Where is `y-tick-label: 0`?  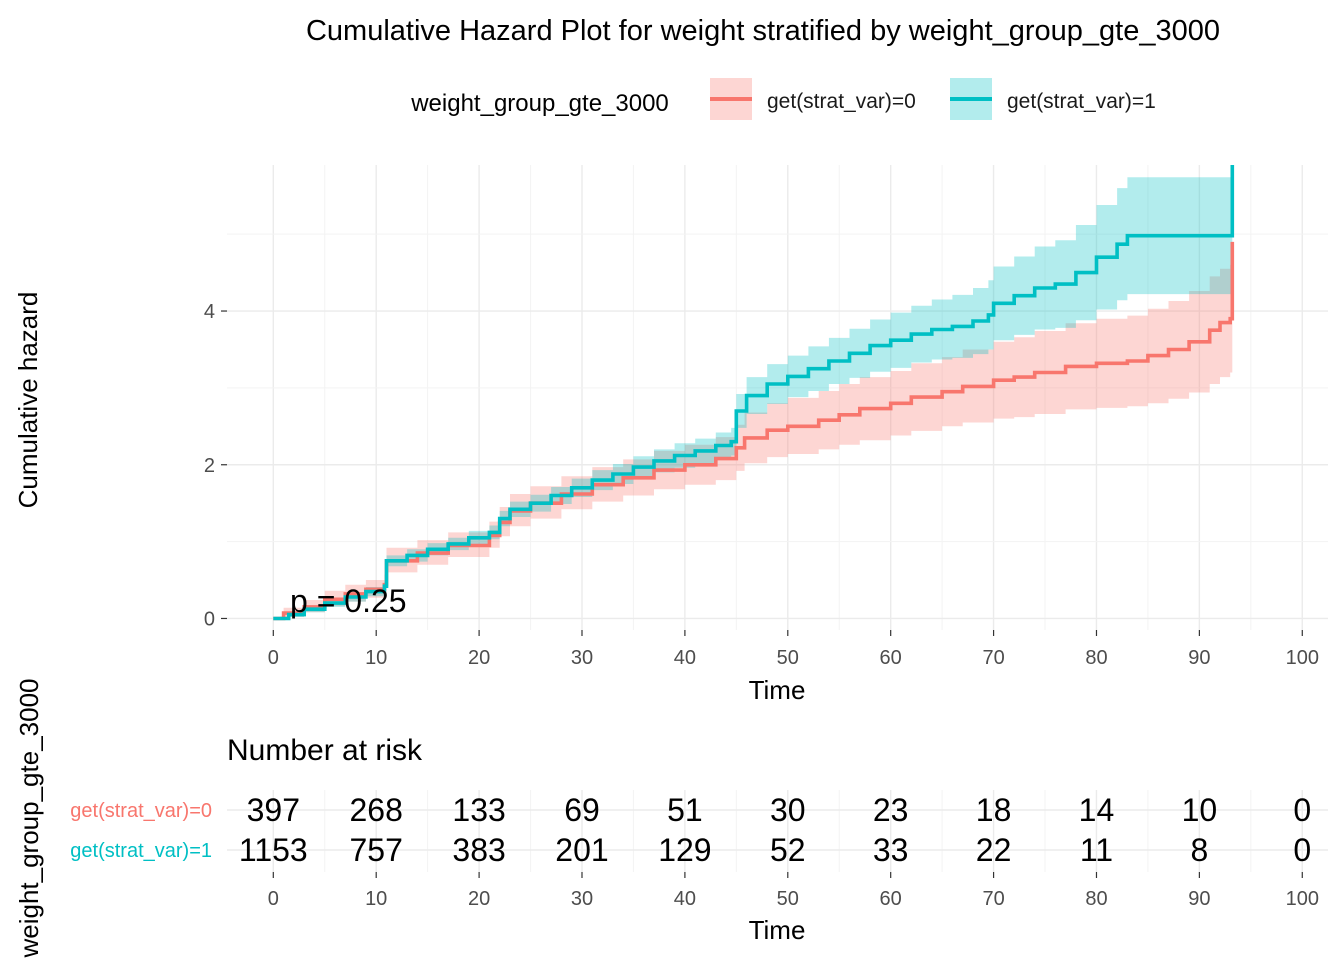 y-tick-label: 0 is located at coordinates (209, 619).